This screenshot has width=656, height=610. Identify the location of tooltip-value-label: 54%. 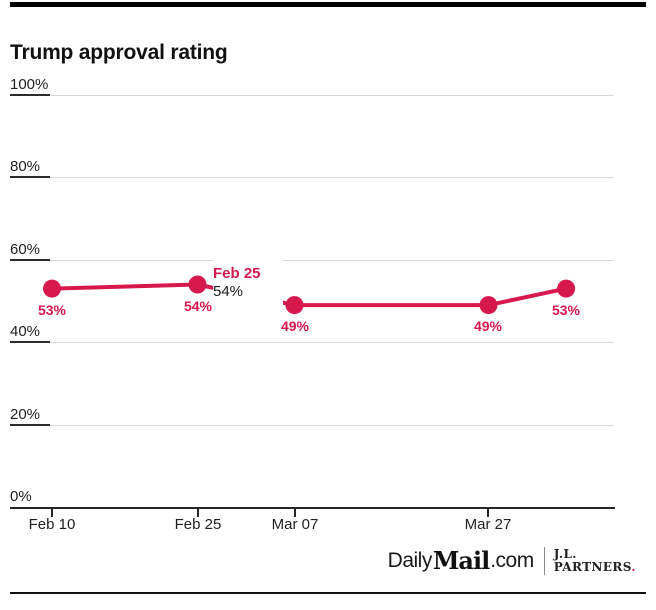
(228, 291).